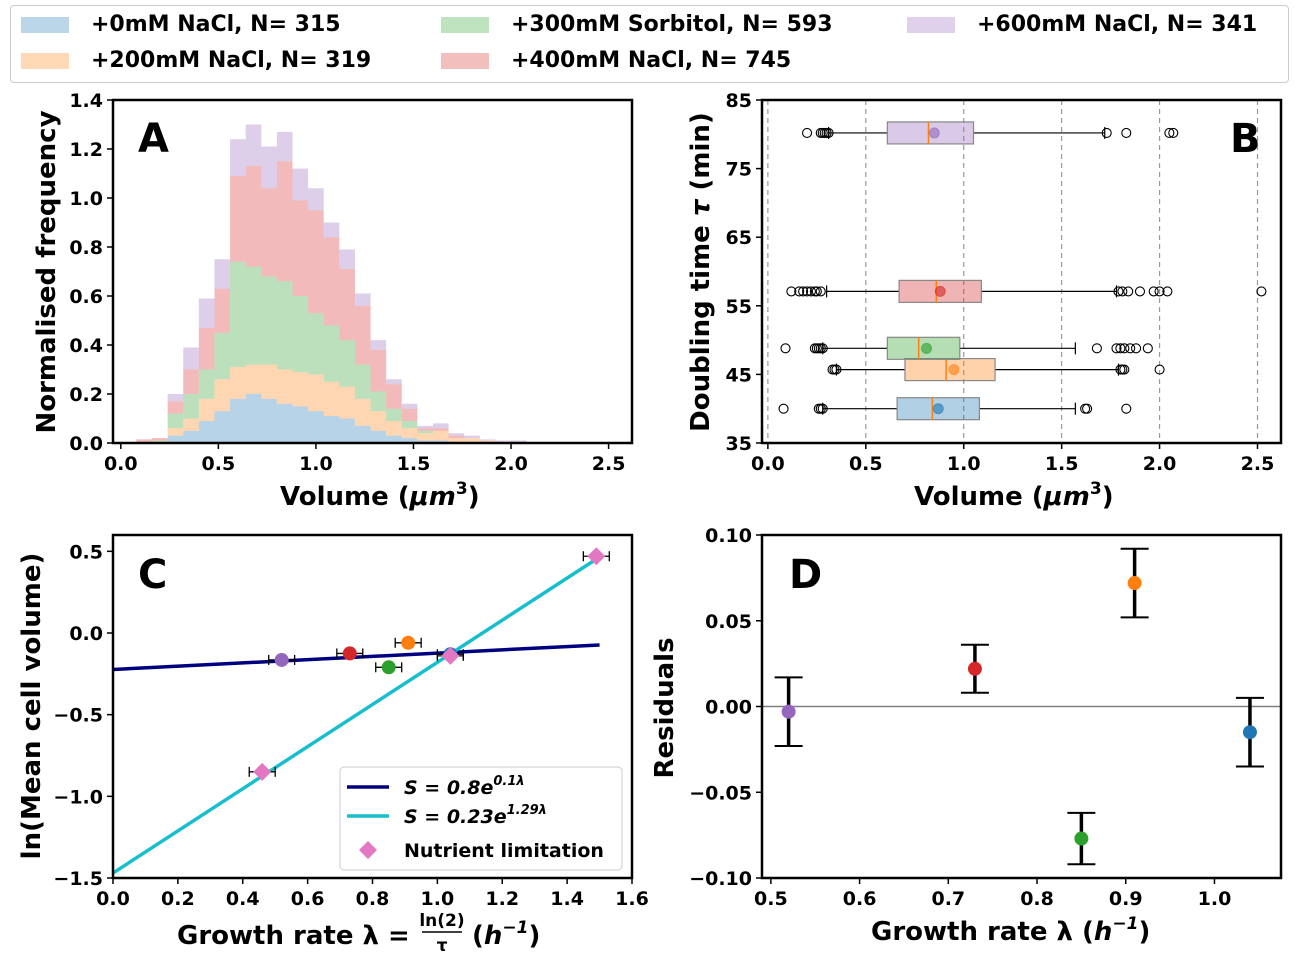 The image size is (1299, 965). I want to click on legend-line-label: S = 0.8e0.1λ, so click(464, 786).